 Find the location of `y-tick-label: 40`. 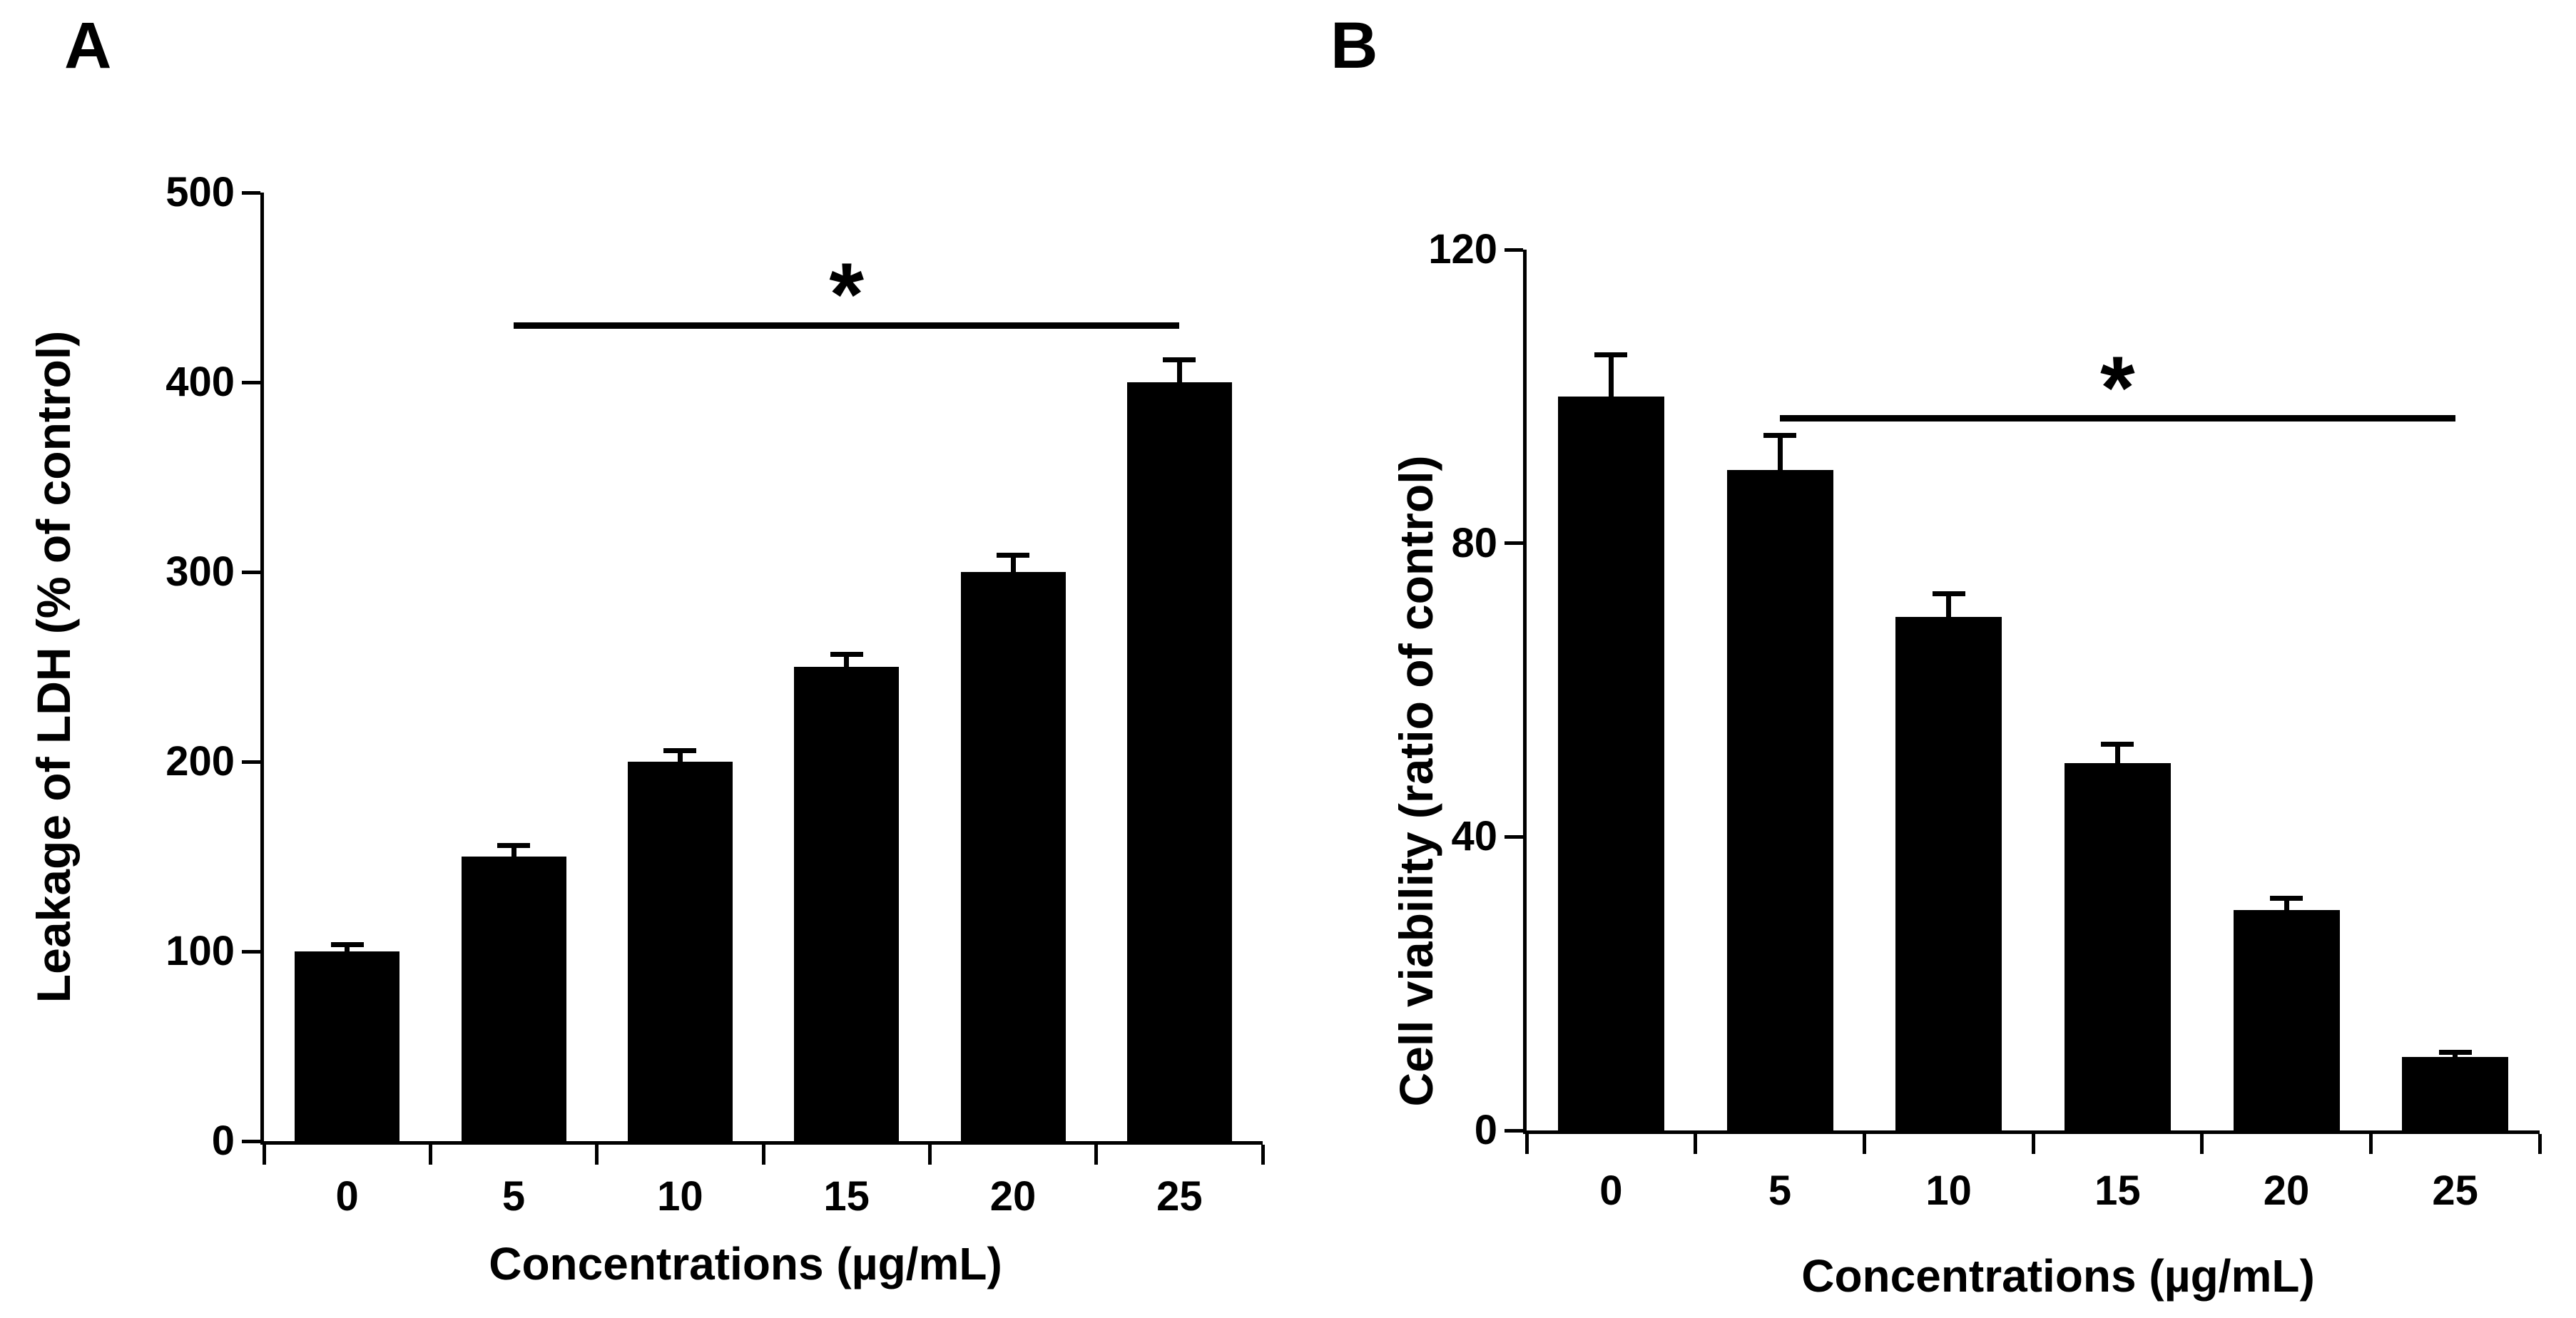

y-tick-label: 40 is located at coordinates (1474, 836).